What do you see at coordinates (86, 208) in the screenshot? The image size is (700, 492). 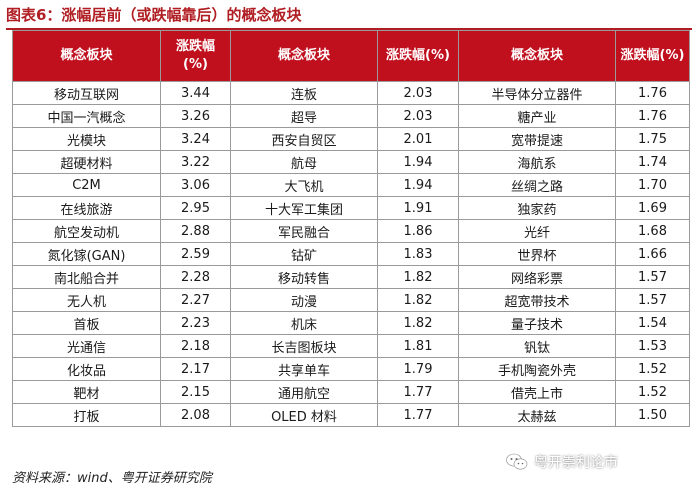 I see `concept-cell: 在线旅游` at bounding box center [86, 208].